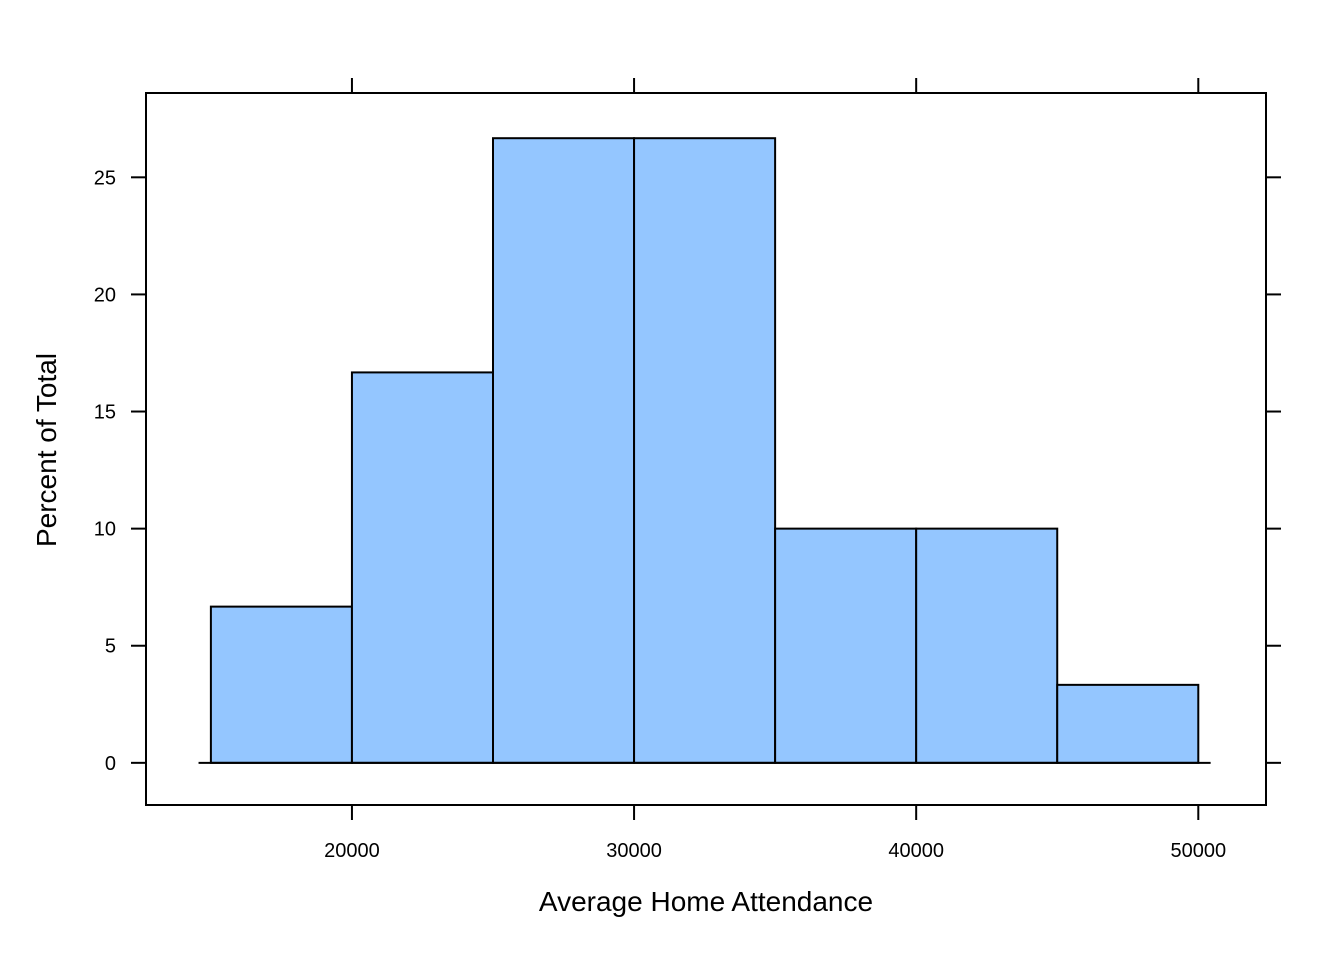  I want to click on x-tick-label: 40000, so click(916, 851).